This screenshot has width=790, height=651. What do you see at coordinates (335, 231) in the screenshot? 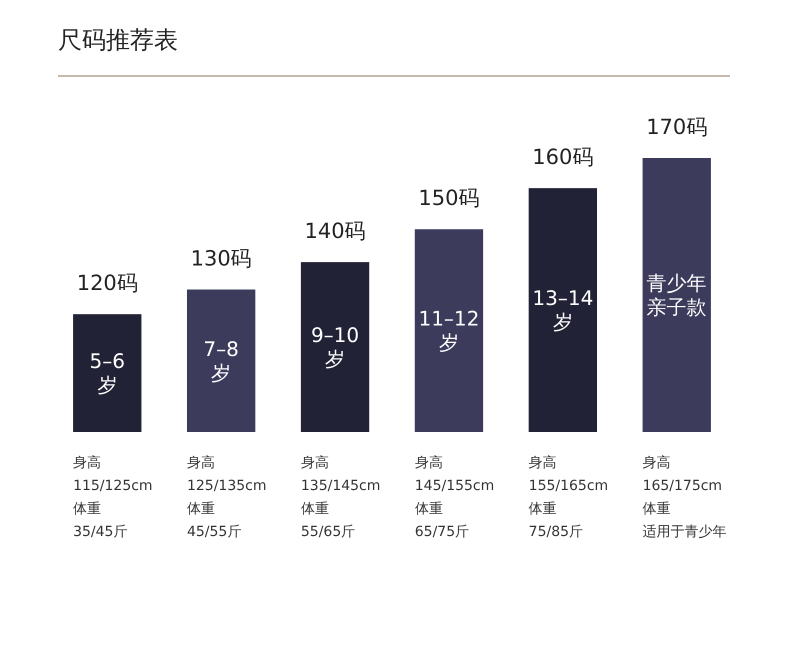
I see `x-tick-label: 140码` at bounding box center [335, 231].